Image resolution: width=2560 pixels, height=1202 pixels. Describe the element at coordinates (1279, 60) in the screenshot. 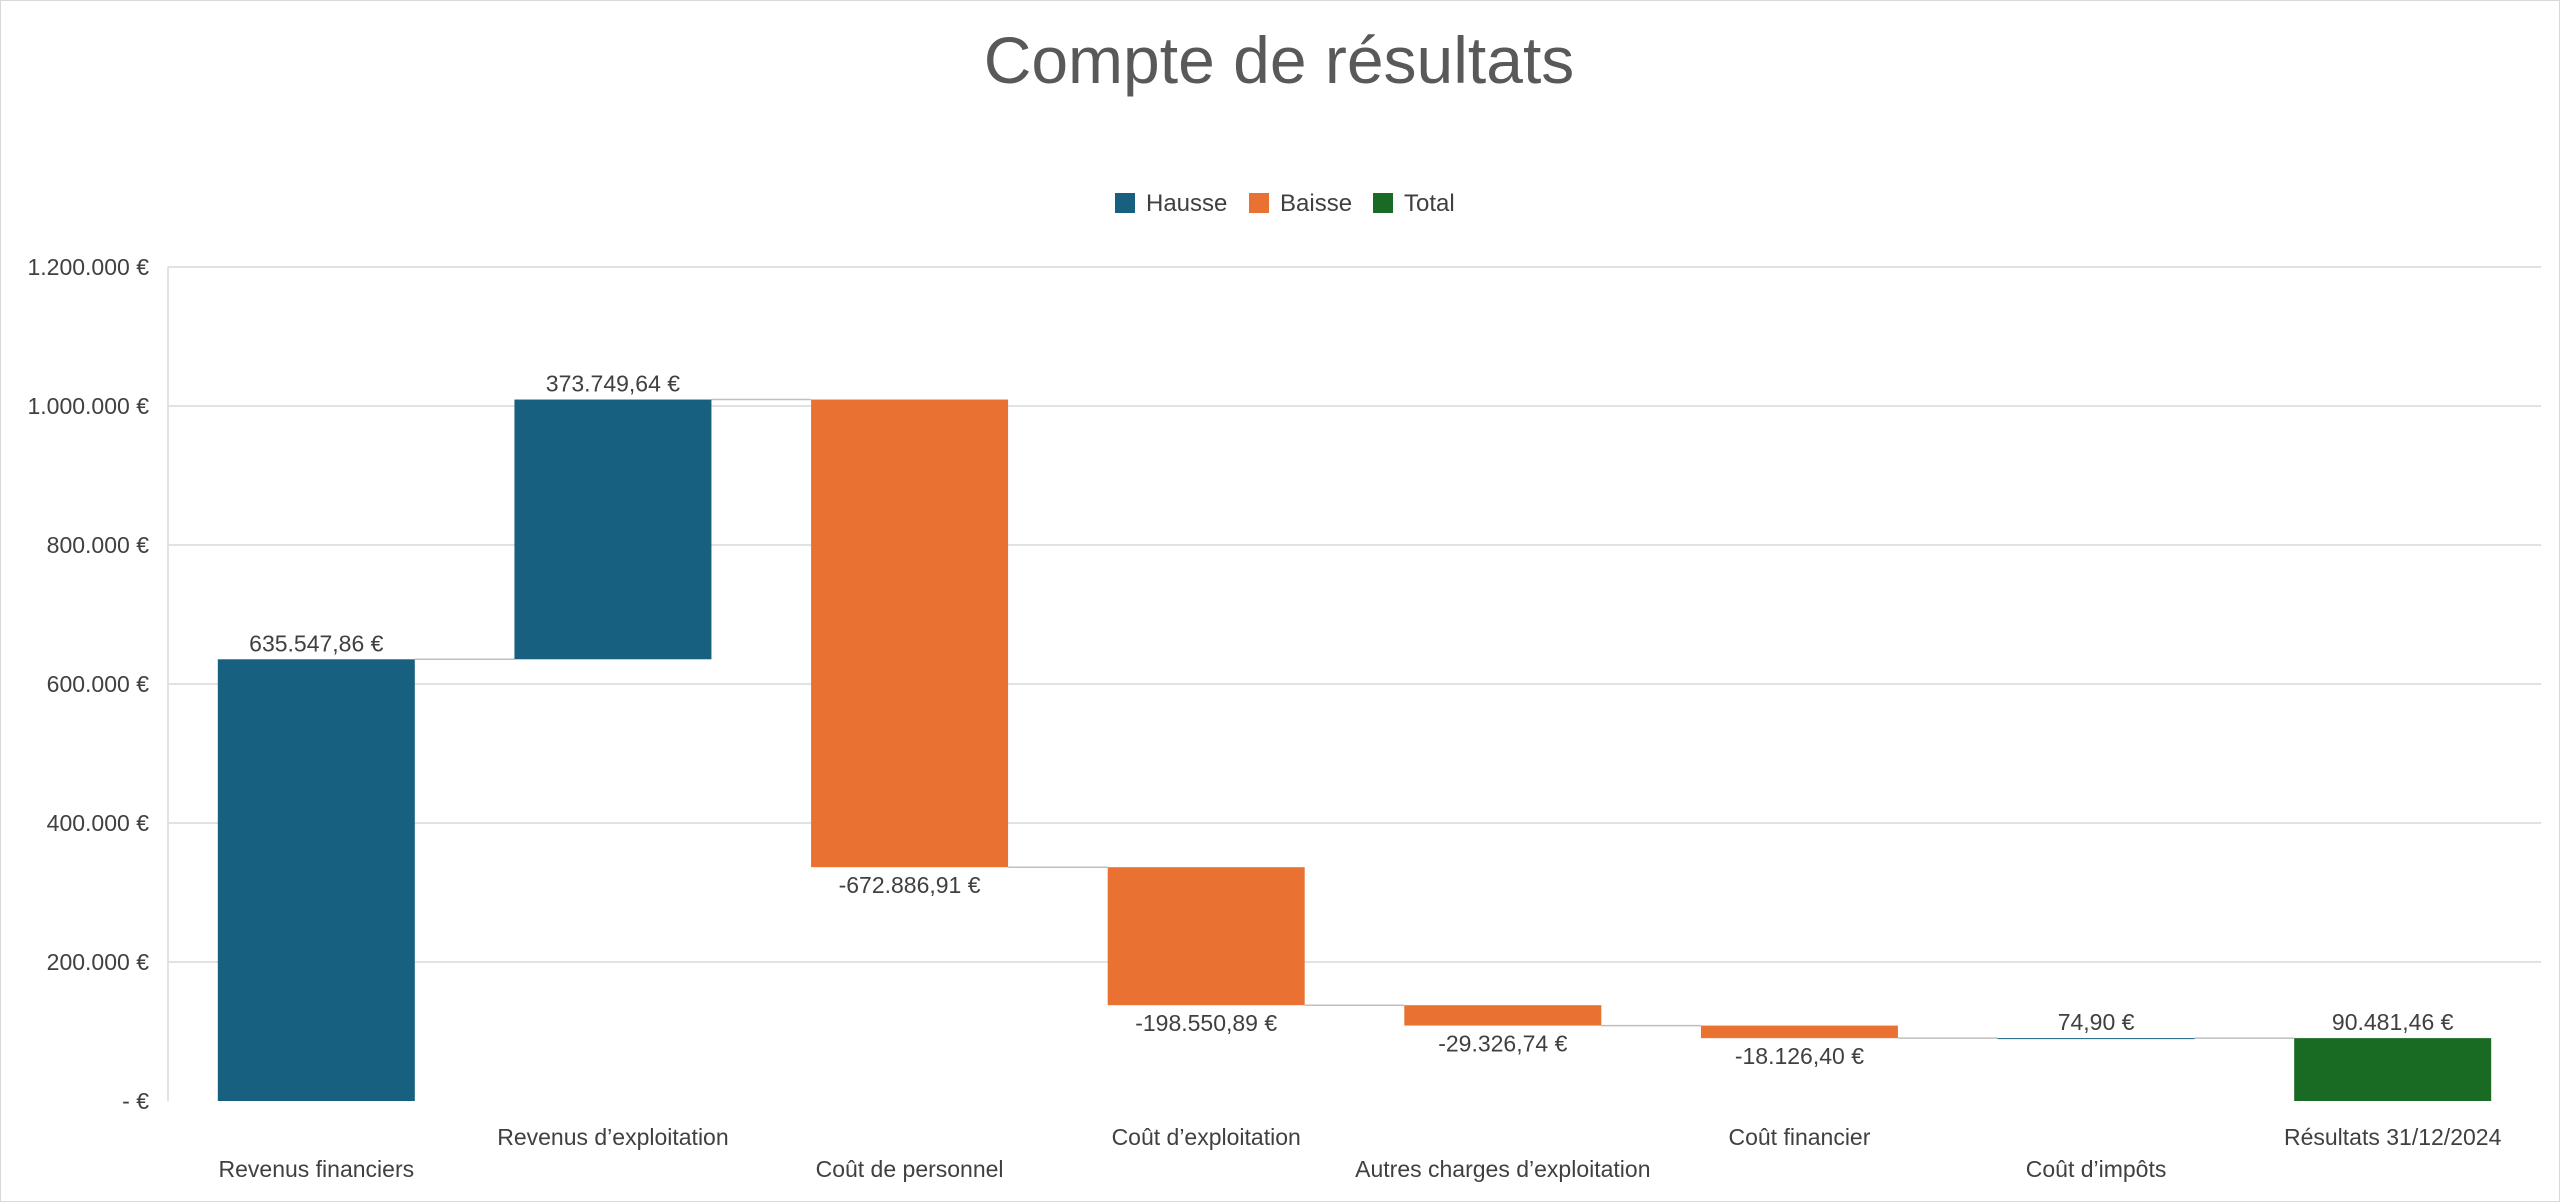

I see `chart-title: Compte de résultats` at that location.